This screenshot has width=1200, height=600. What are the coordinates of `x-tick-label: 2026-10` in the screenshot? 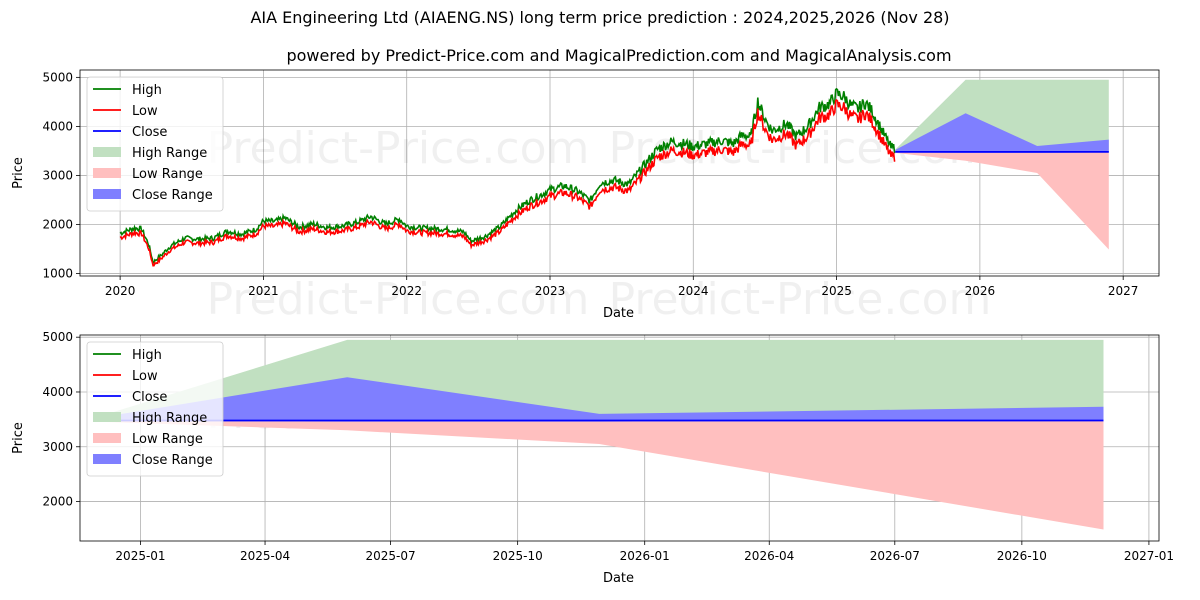 It's located at (1022, 556).